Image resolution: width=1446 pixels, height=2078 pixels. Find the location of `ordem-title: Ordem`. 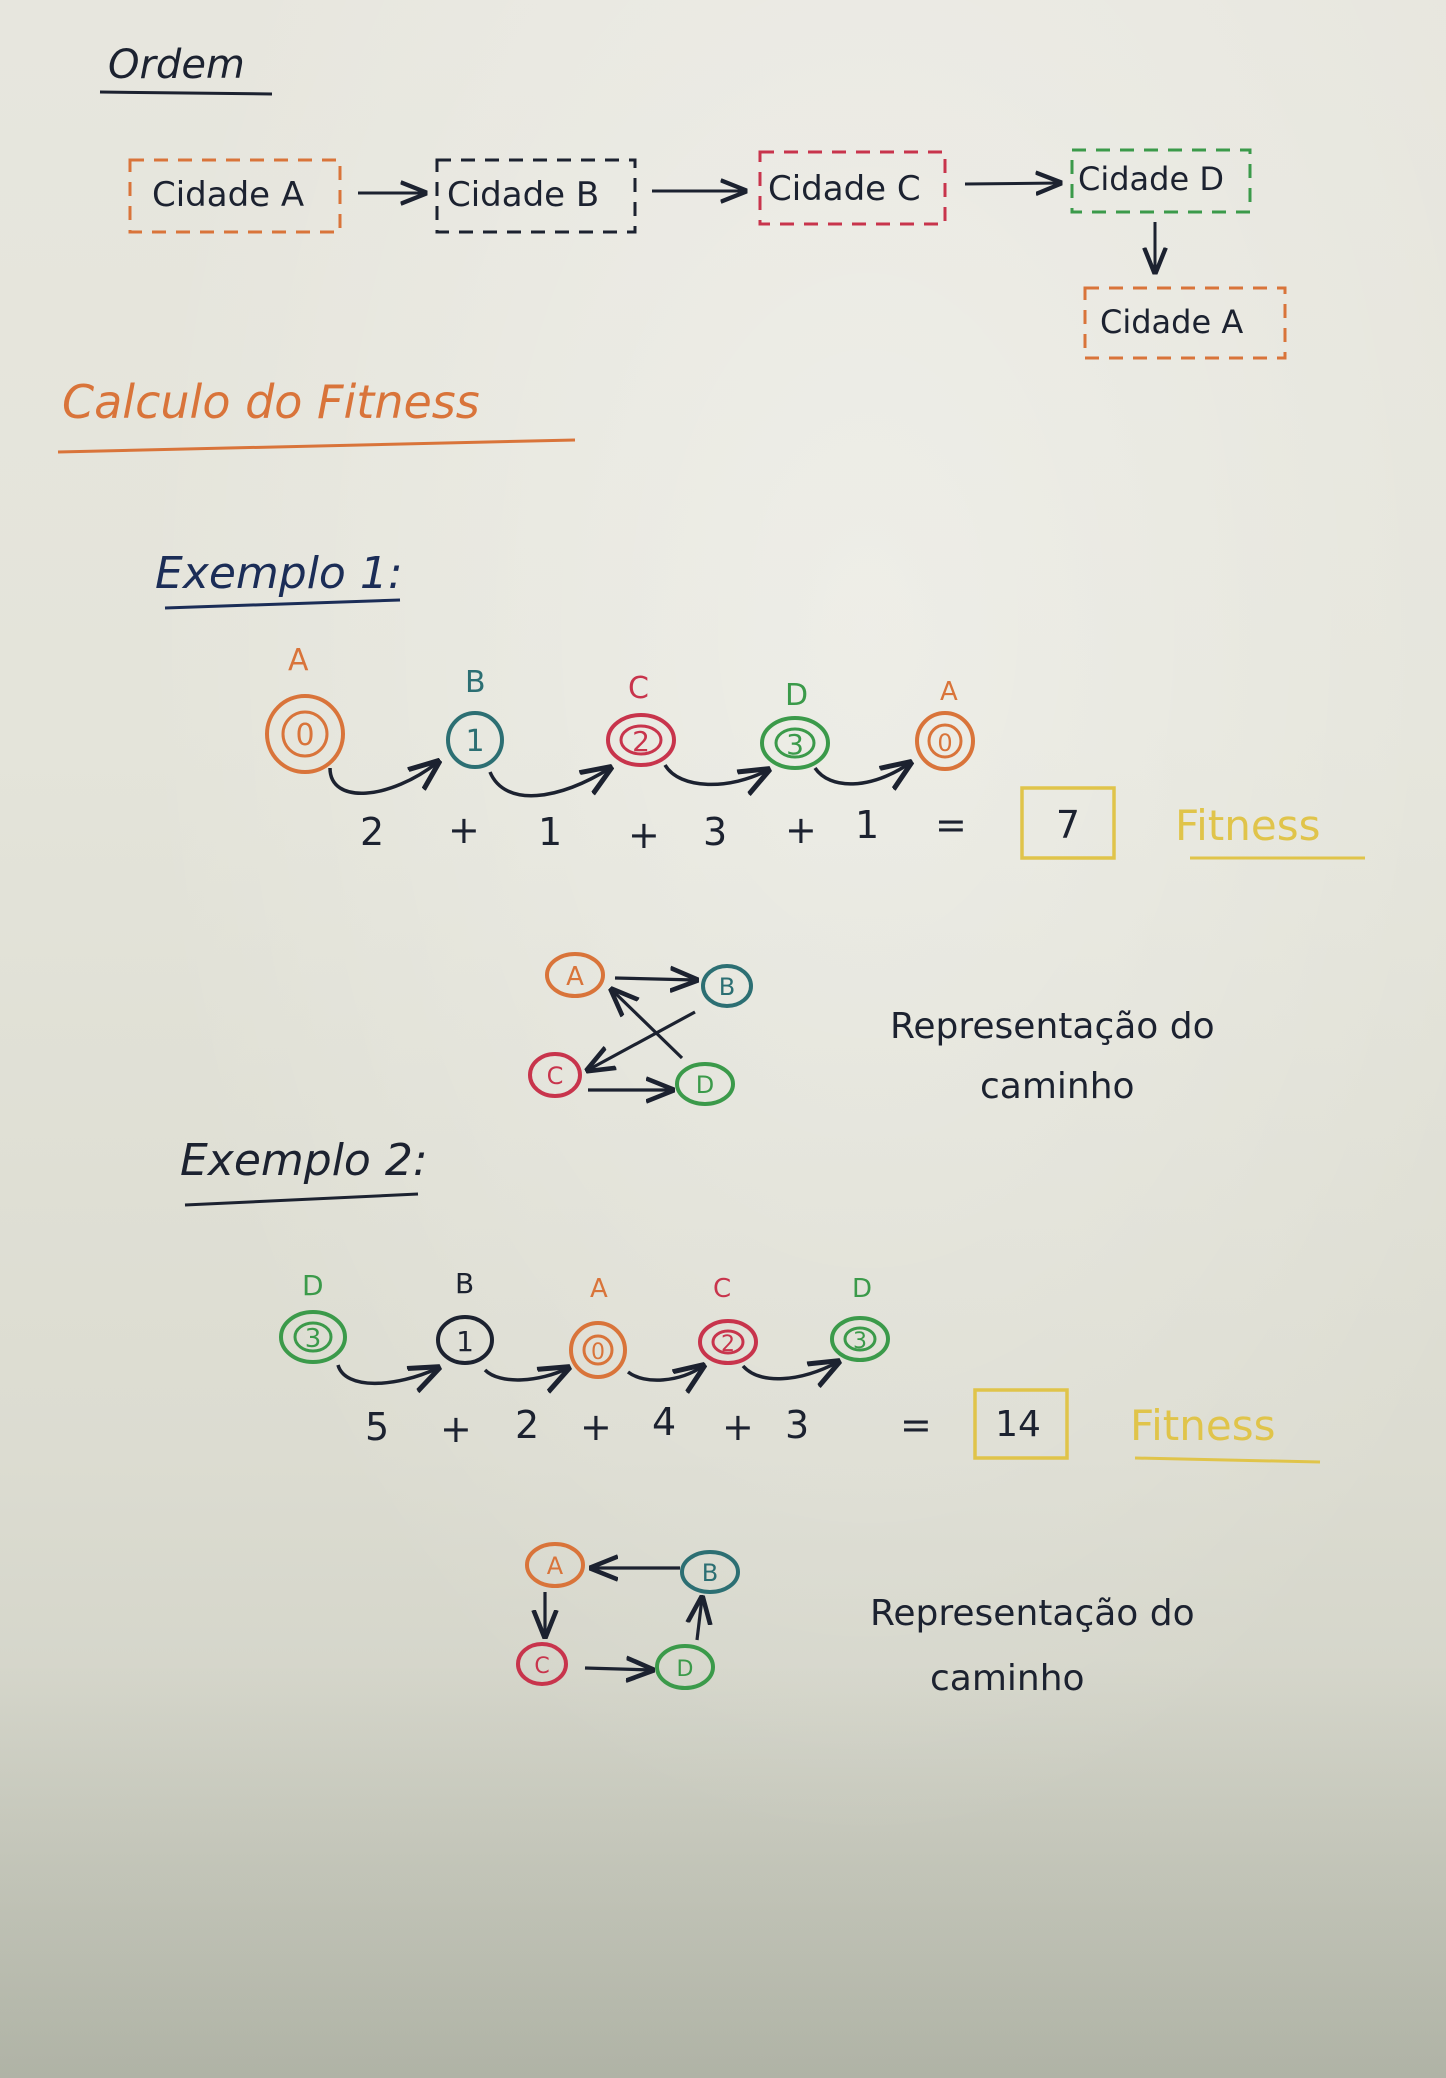

ordem-title: Ordem is located at coordinates (176, 65).